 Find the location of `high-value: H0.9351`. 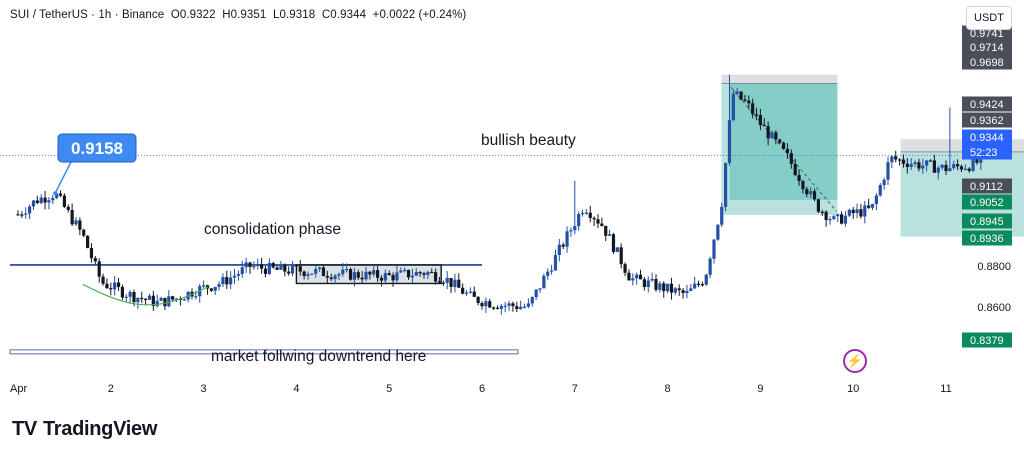

high-value: H0.9351 is located at coordinates (244, 15).